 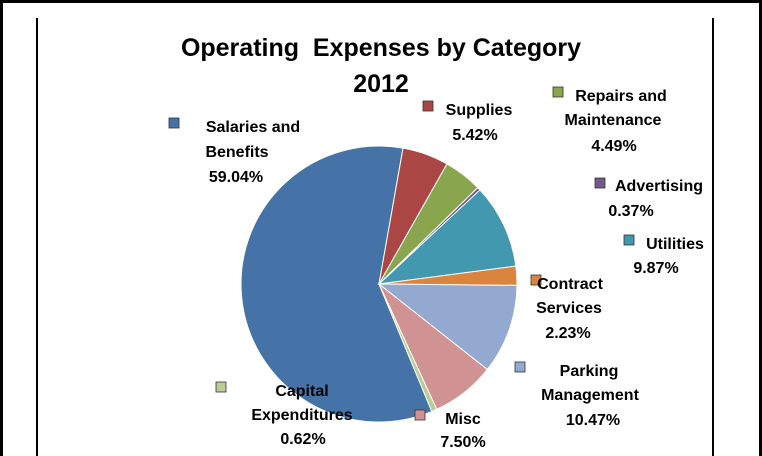 What do you see at coordinates (447, 237) in the screenshot?
I see `pie-slice-utilities` at bounding box center [447, 237].